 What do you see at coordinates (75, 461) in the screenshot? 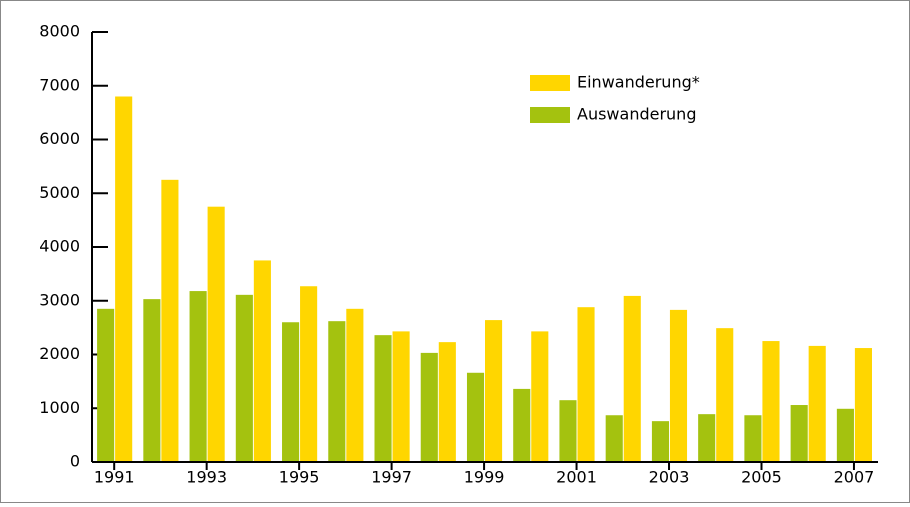
I see `y-tick-label: 0` at bounding box center [75, 461].